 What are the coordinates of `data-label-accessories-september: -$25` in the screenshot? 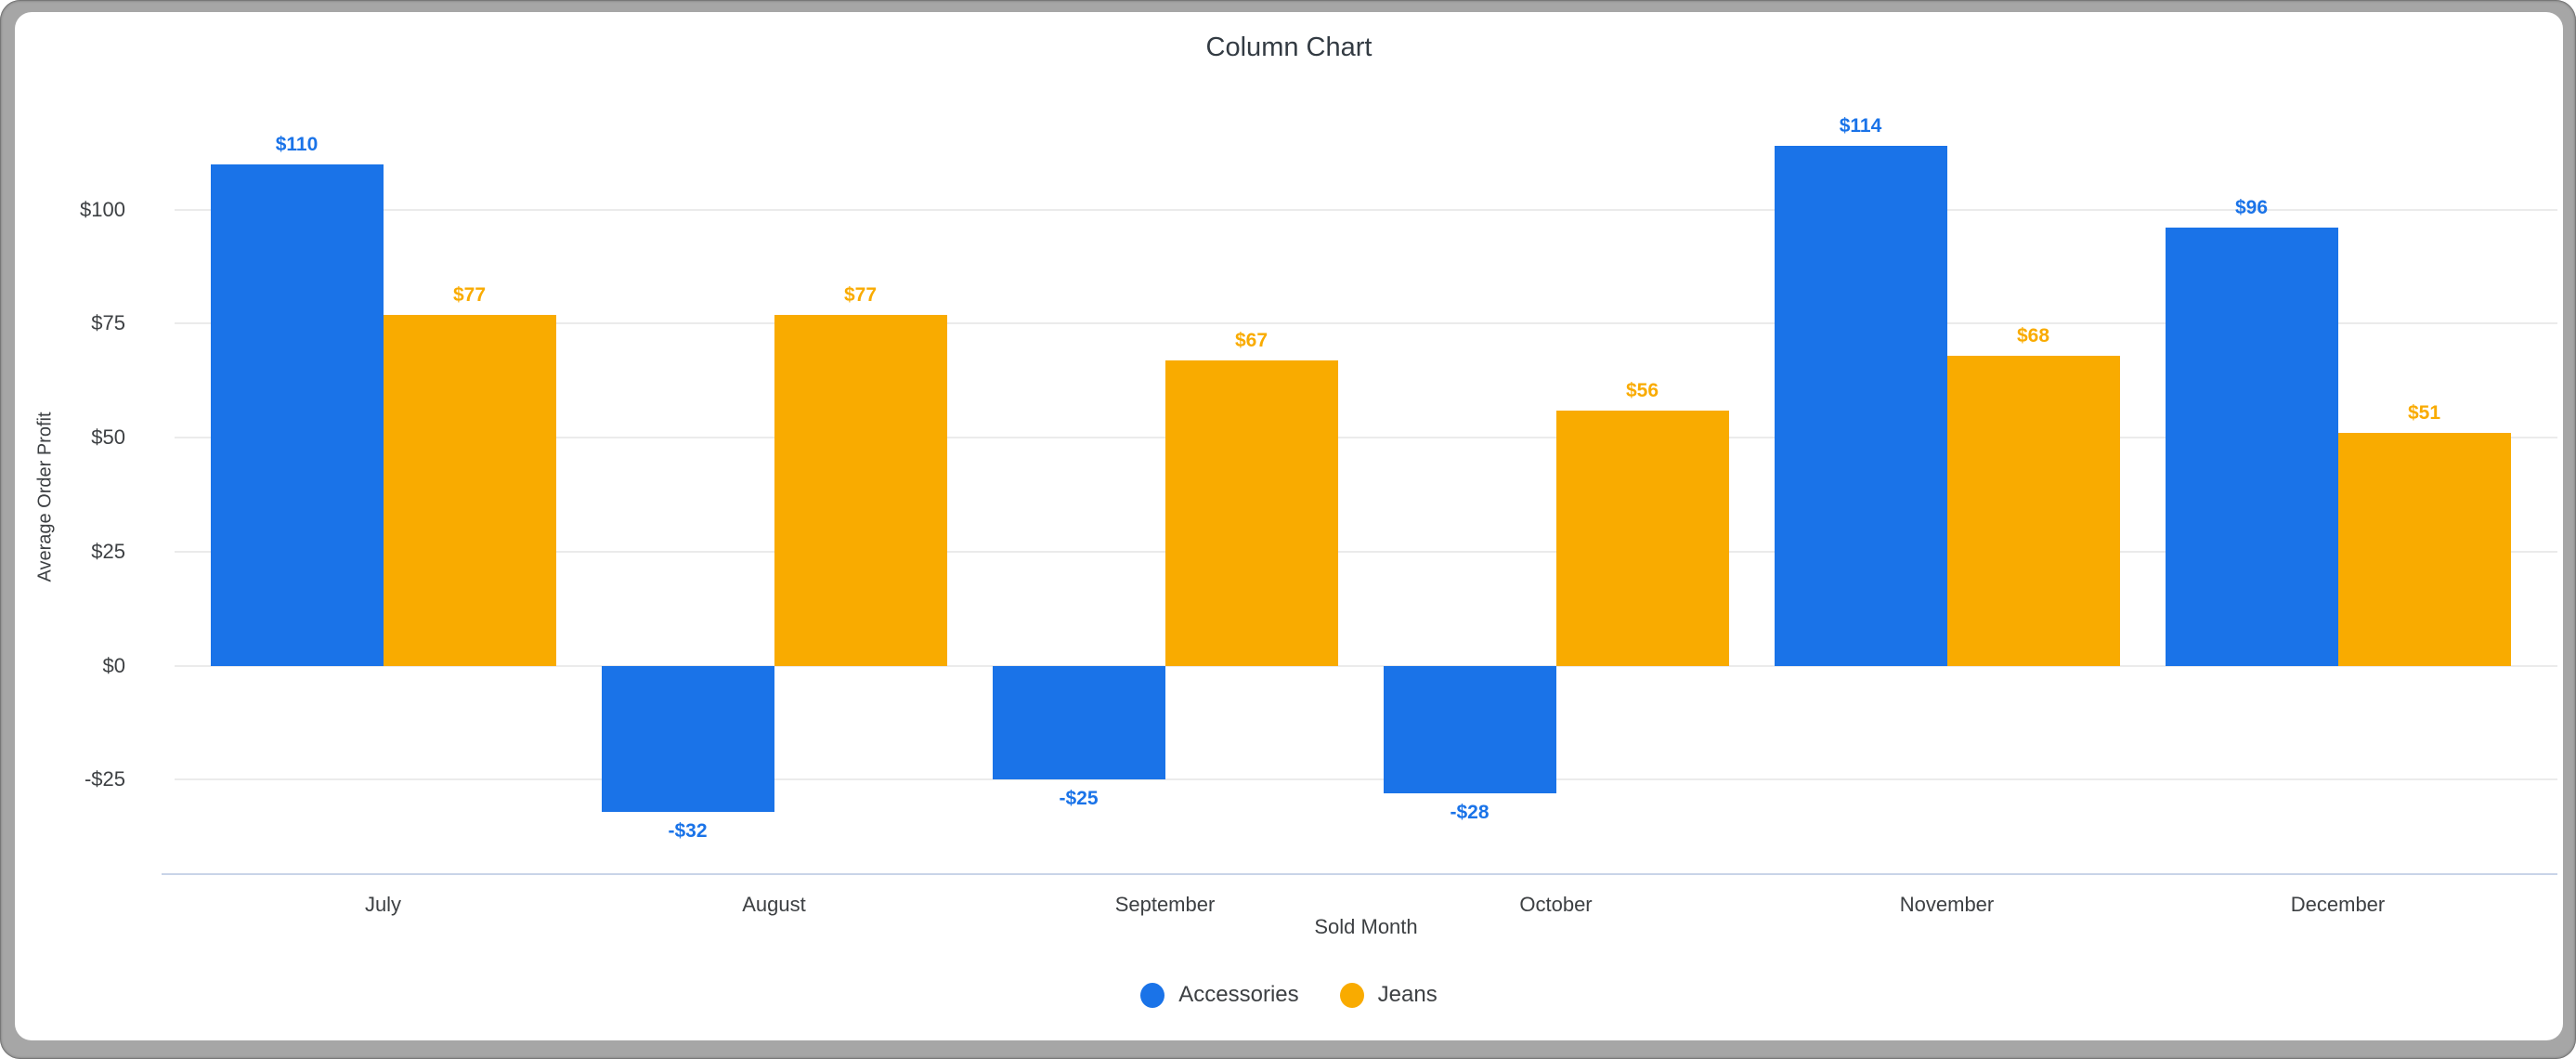 It's located at (1079, 799).